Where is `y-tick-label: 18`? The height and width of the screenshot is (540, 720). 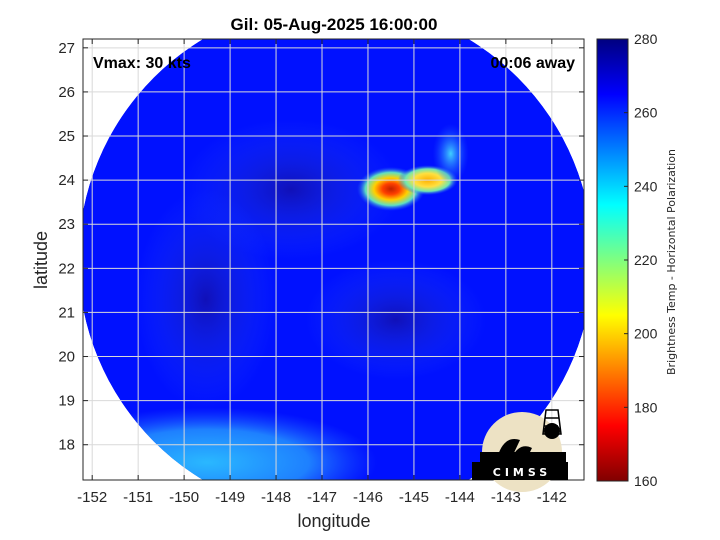 y-tick-label: 18 is located at coordinates (66, 445).